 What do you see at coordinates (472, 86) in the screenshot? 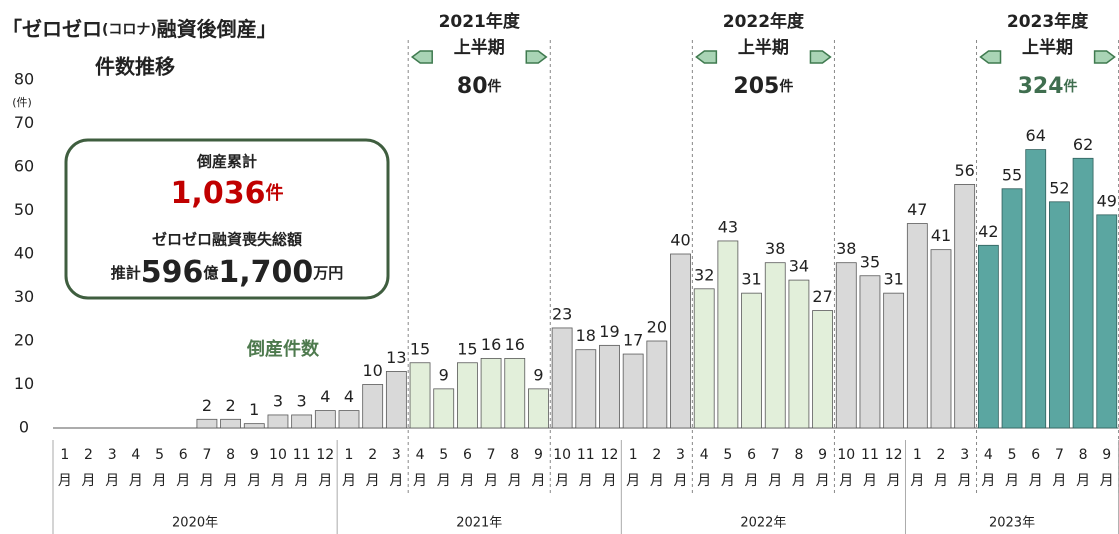
I see `period-total-number: 80` at bounding box center [472, 86].